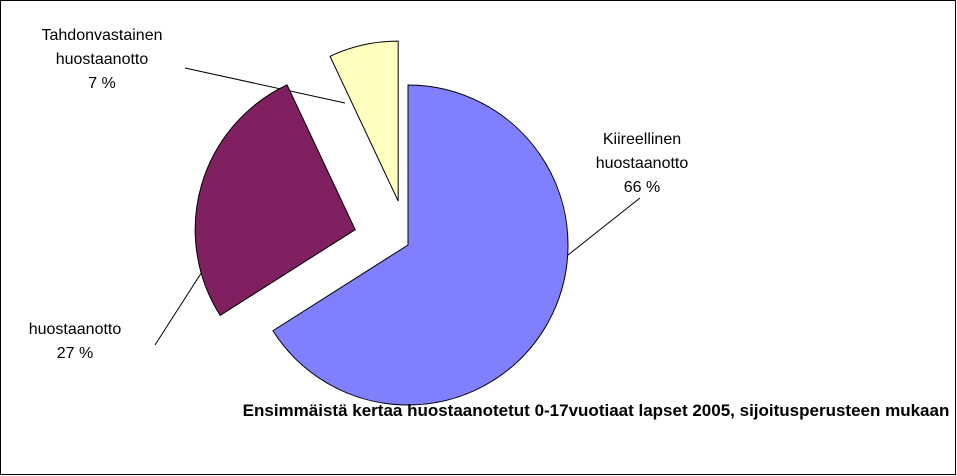 Image resolution: width=957 pixels, height=476 pixels. Describe the element at coordinates (642, 151) in the screenshot. I see `category-label: Kiireellinen huostaanotto` at that location.